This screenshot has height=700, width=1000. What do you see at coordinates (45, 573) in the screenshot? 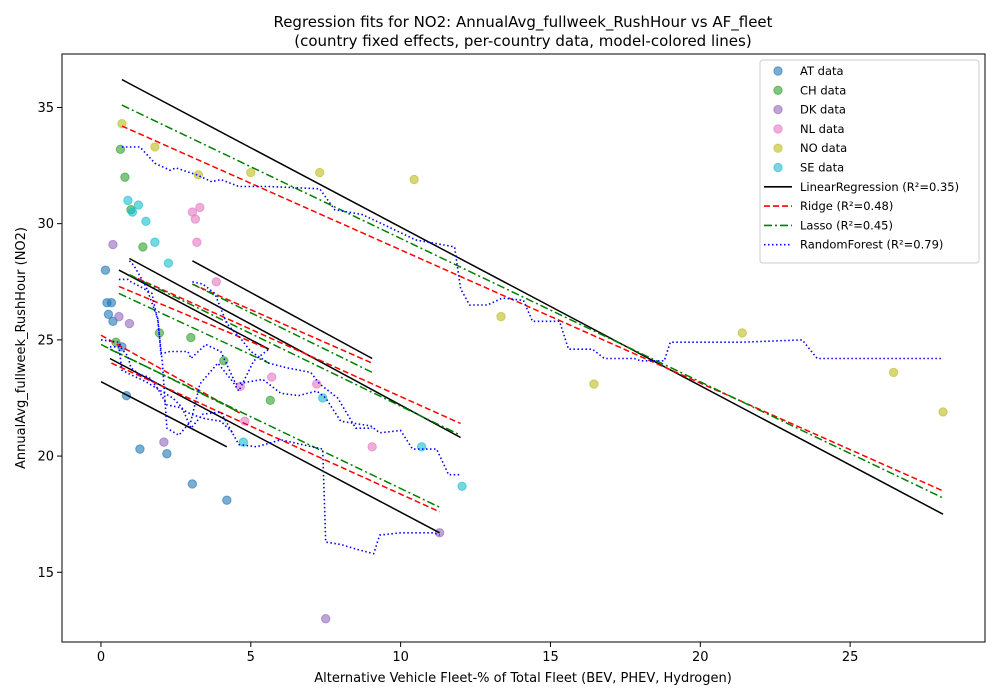
I see `y-tick-label: 15` at bounding box center [45, 573].